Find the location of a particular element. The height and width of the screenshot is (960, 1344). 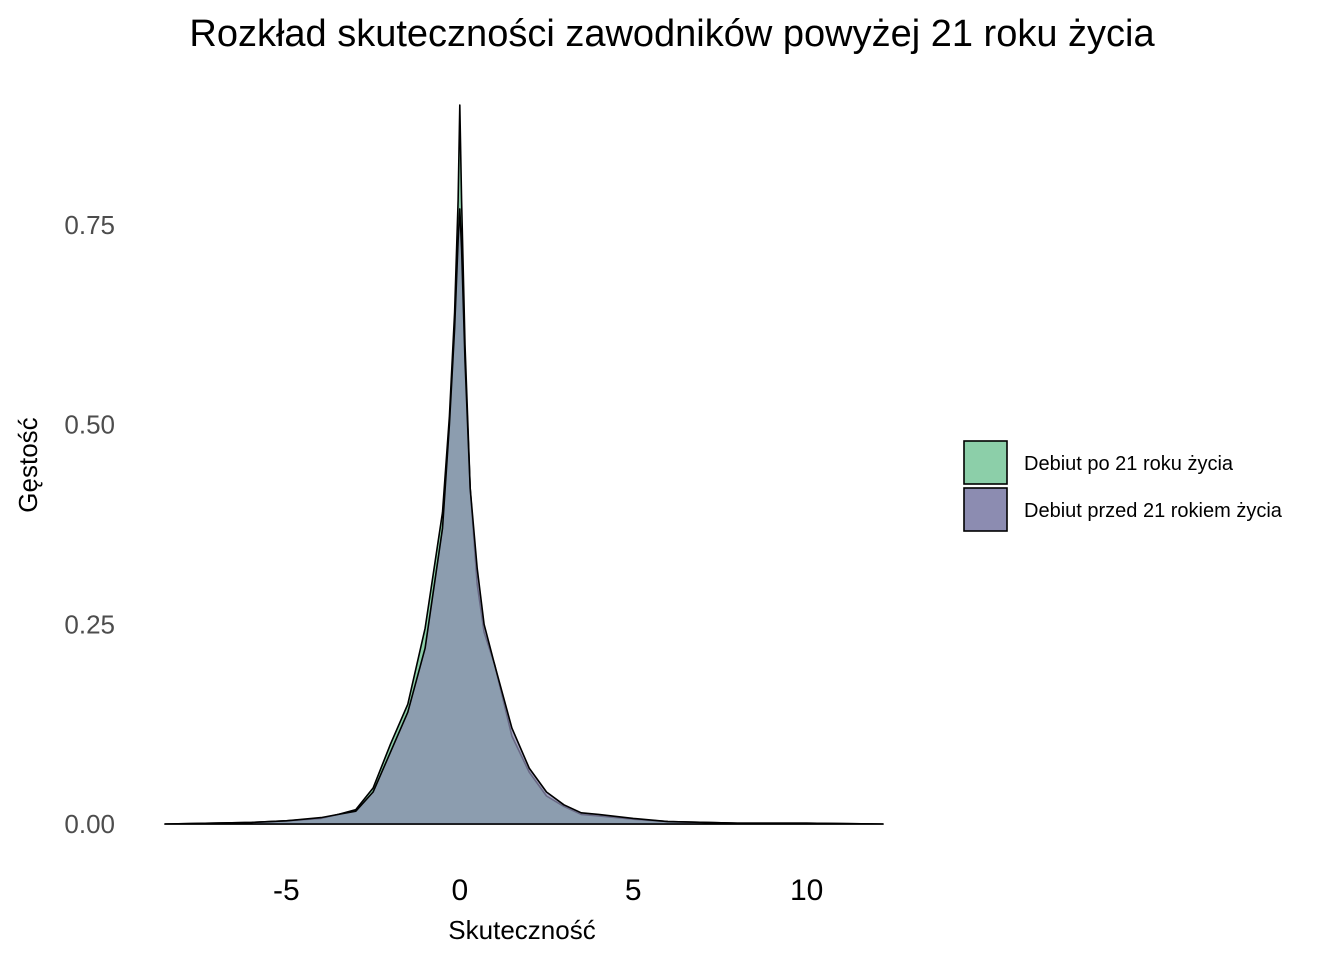

y-axis-ticks: 0.00 0.25 0.50 0.75 is located at coordinates (89, 524).